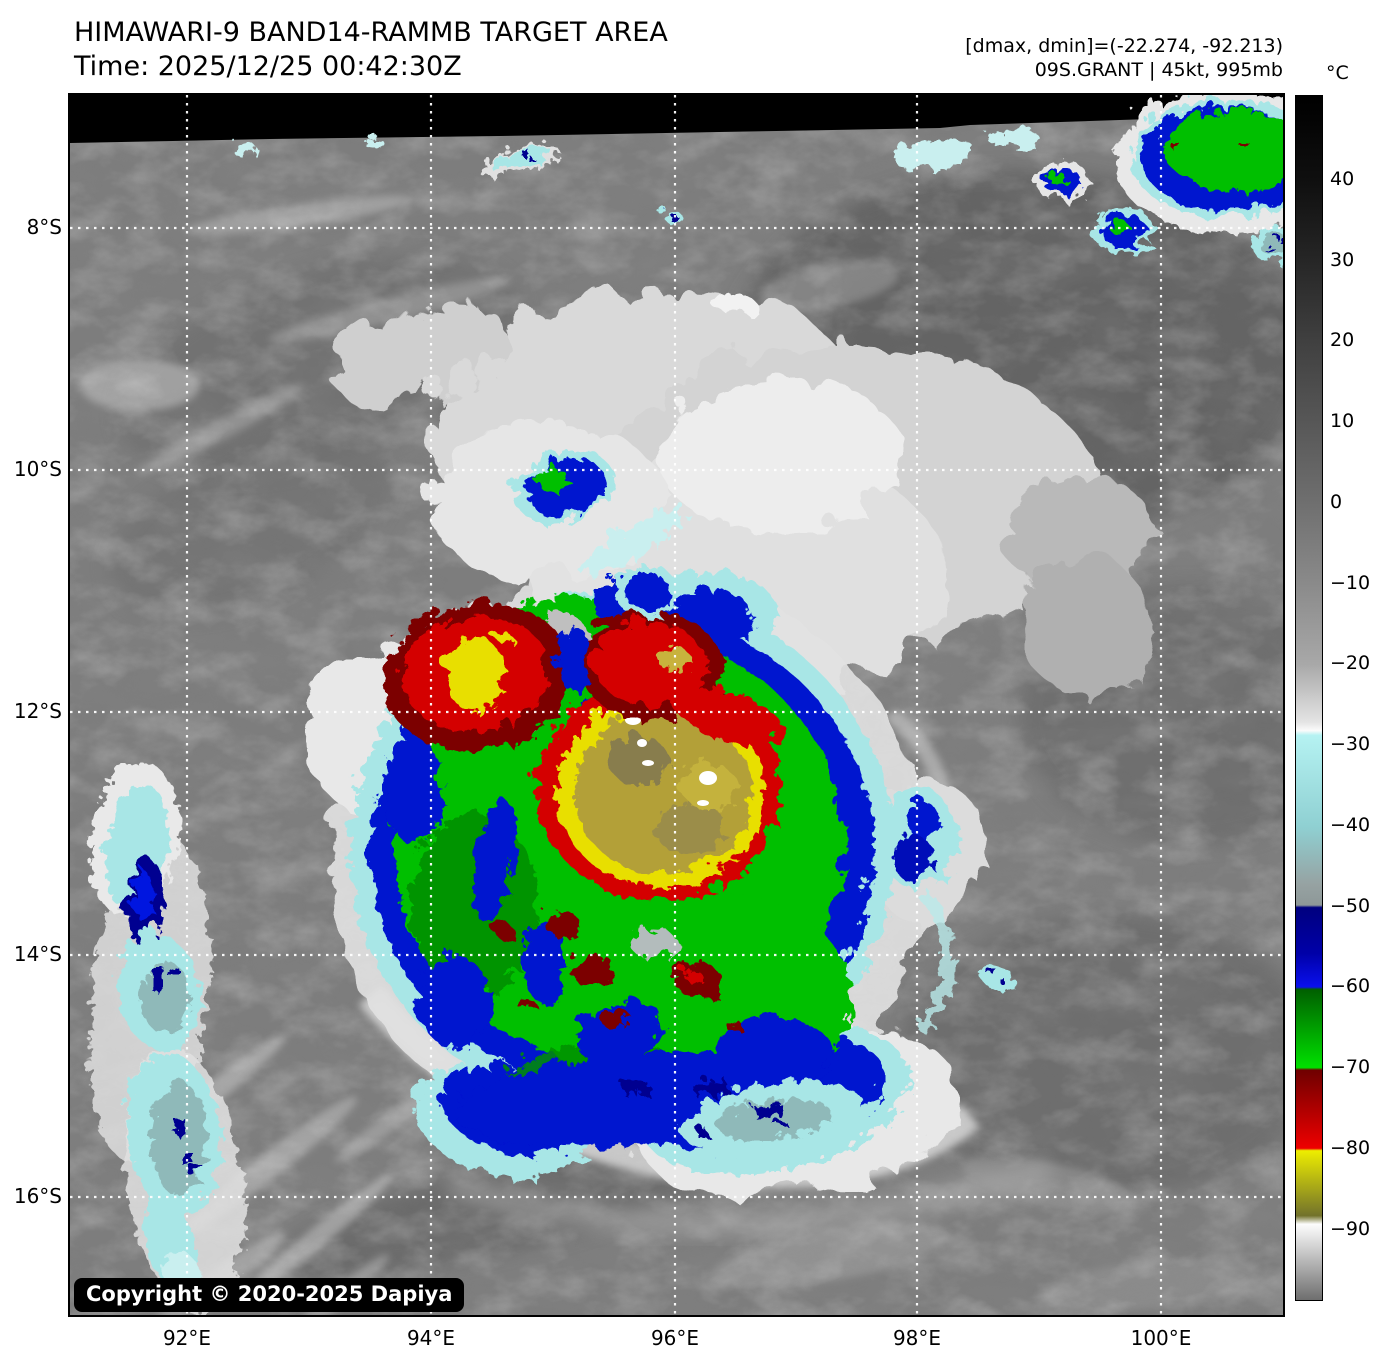  Describe the element at coordinates (1350, 824) in the screenshot. I see `colorbar-tick: −40` at that location.